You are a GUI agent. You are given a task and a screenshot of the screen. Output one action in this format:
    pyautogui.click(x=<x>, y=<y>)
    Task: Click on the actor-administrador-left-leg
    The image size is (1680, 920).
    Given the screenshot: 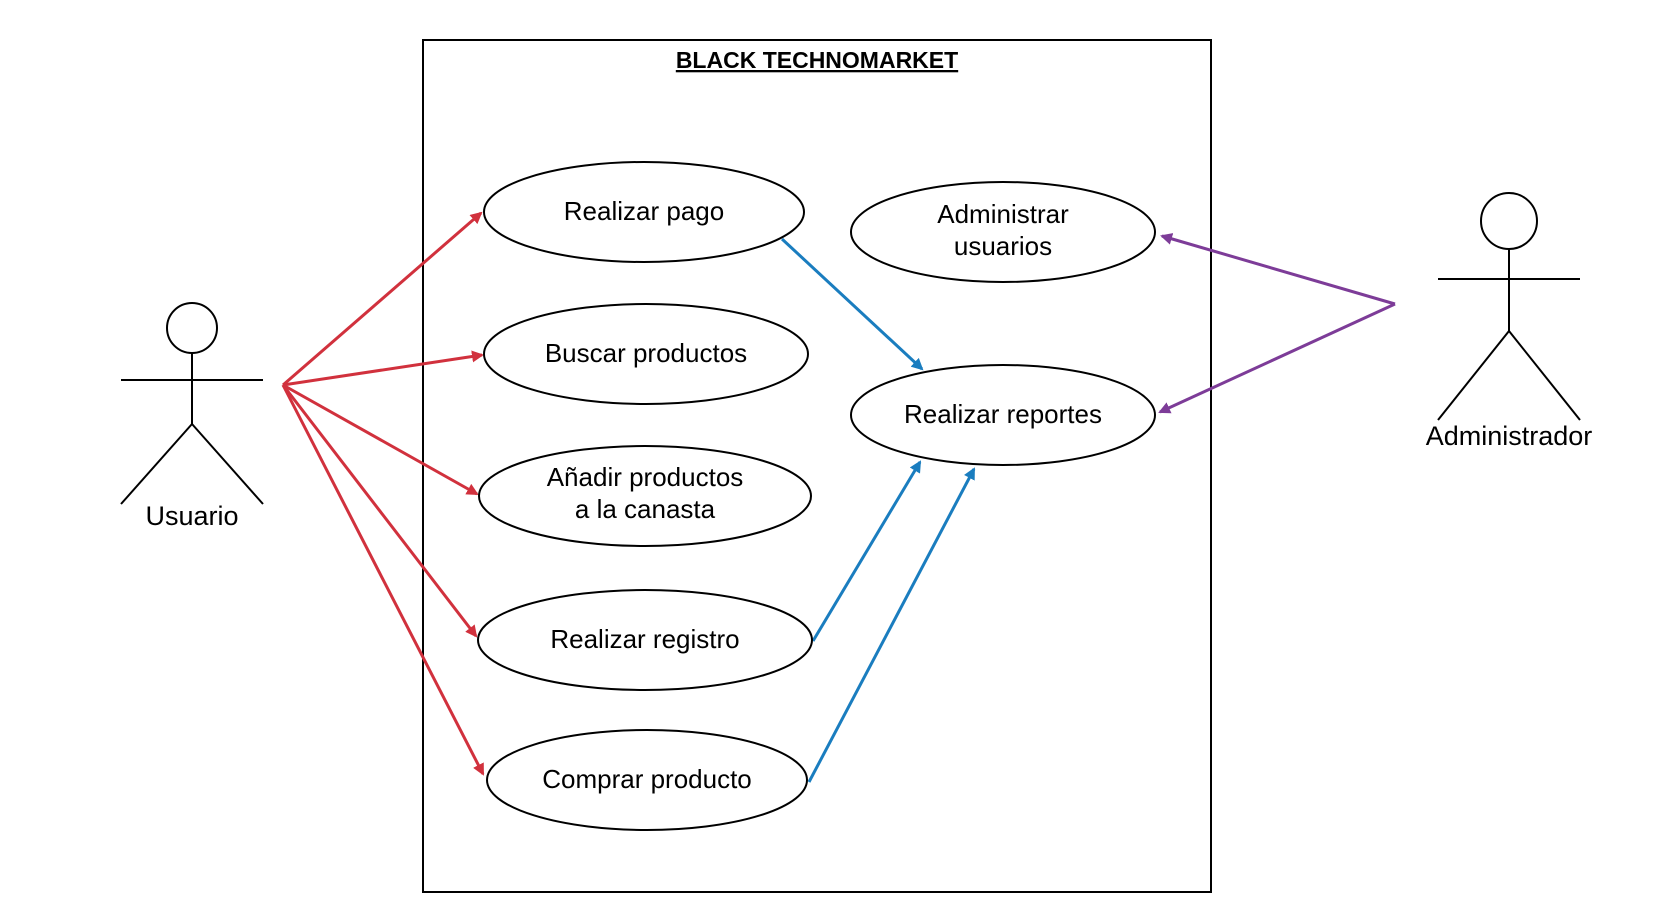 What is the action you would take?
    pyautogui.click(x=1473, y=375)
    